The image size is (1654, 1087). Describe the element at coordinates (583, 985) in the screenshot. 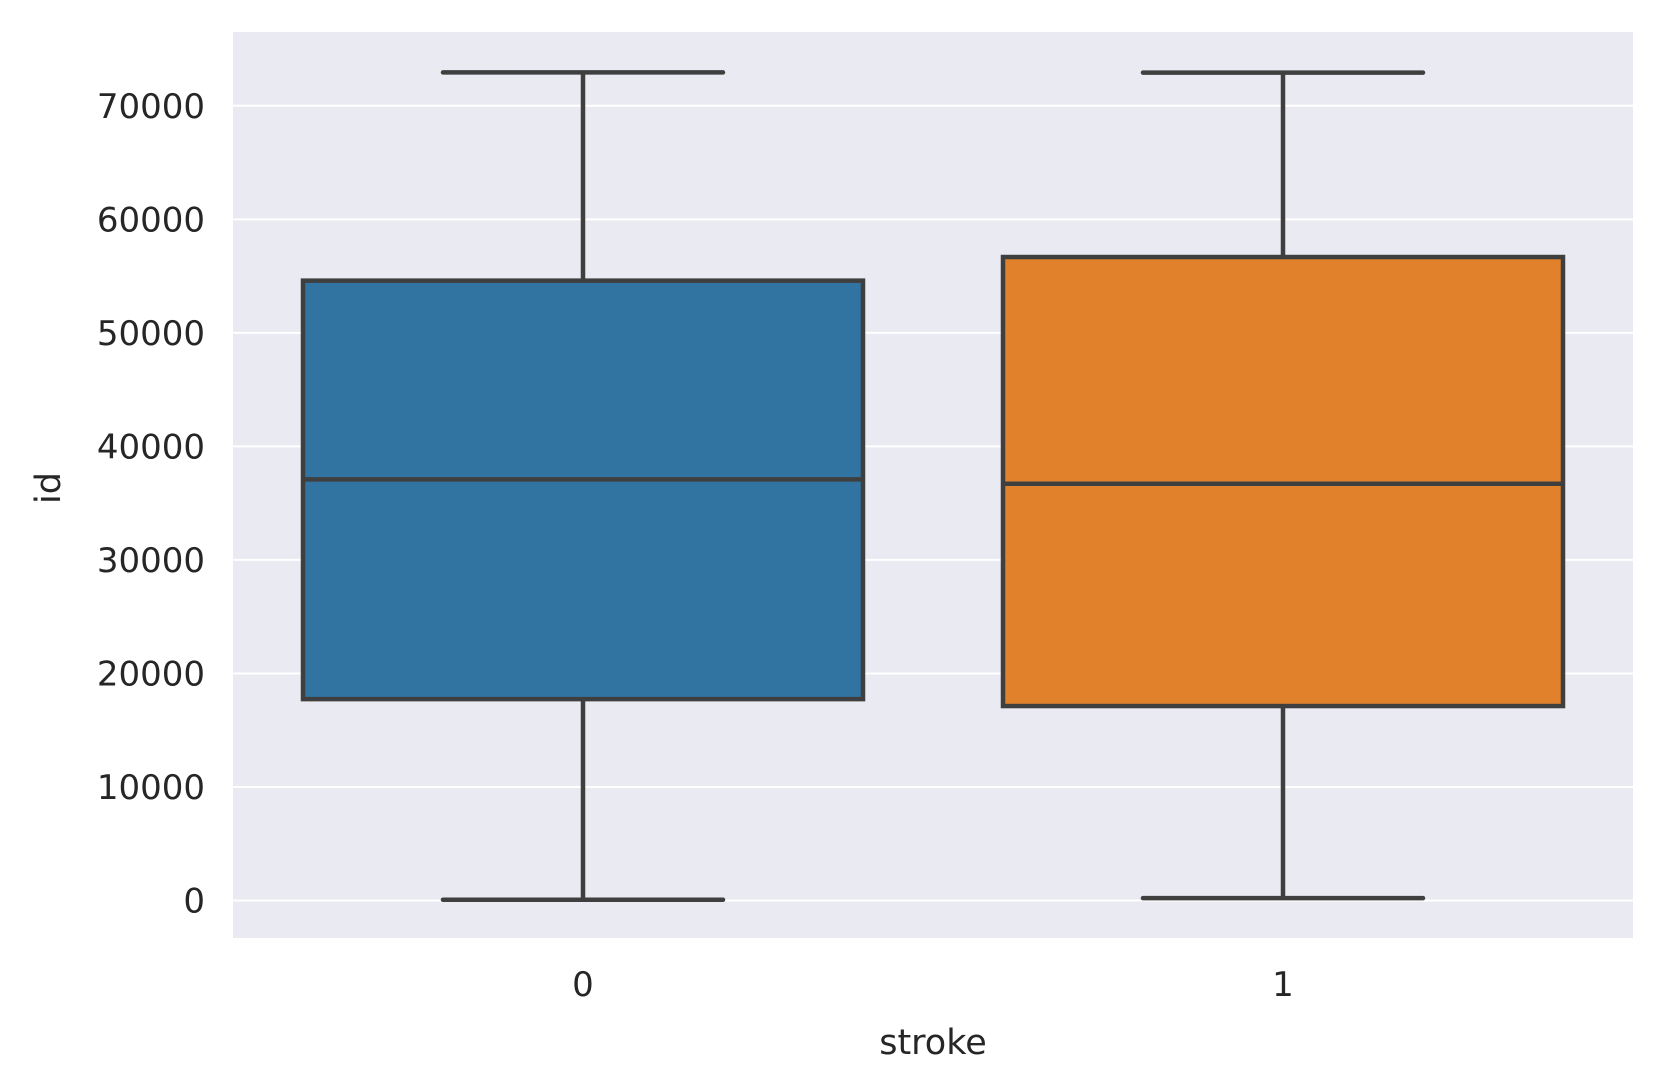

I see `x-tick-label: 0` at that location.